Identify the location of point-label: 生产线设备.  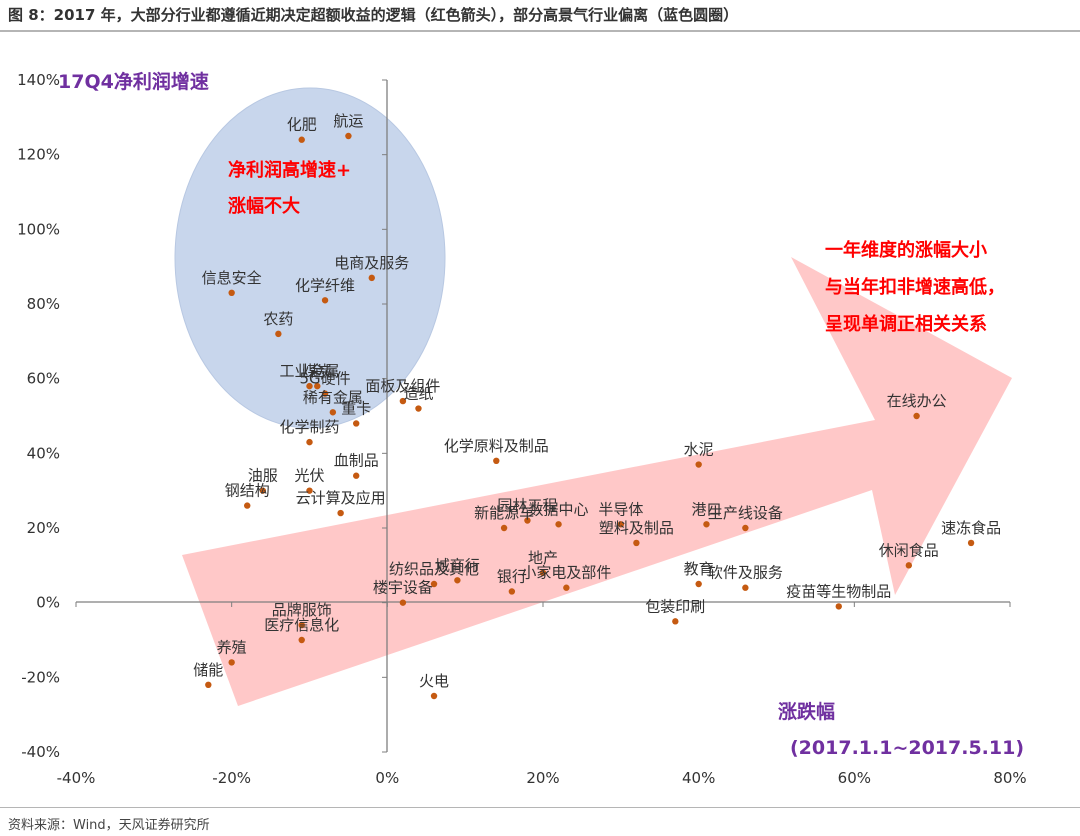
(745, 513).